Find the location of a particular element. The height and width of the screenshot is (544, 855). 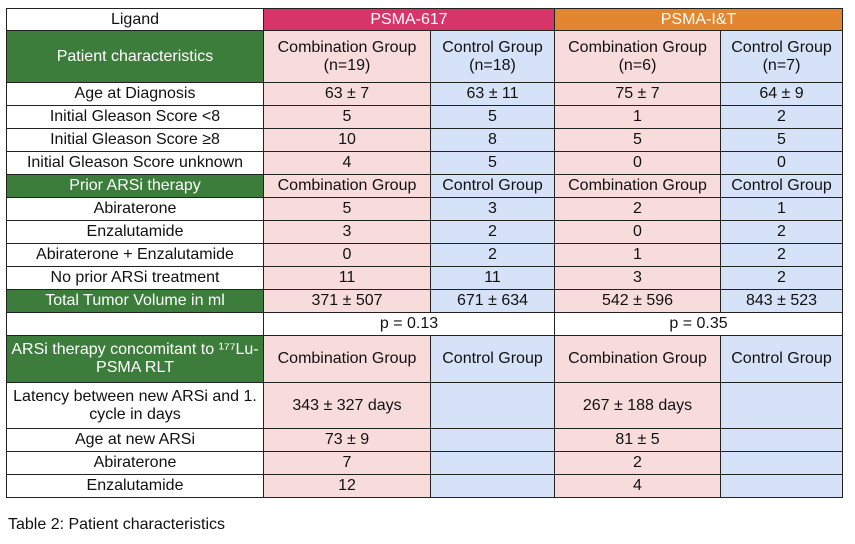

psmait-header: PSMA-I&T is located at coordinates (698, 19).